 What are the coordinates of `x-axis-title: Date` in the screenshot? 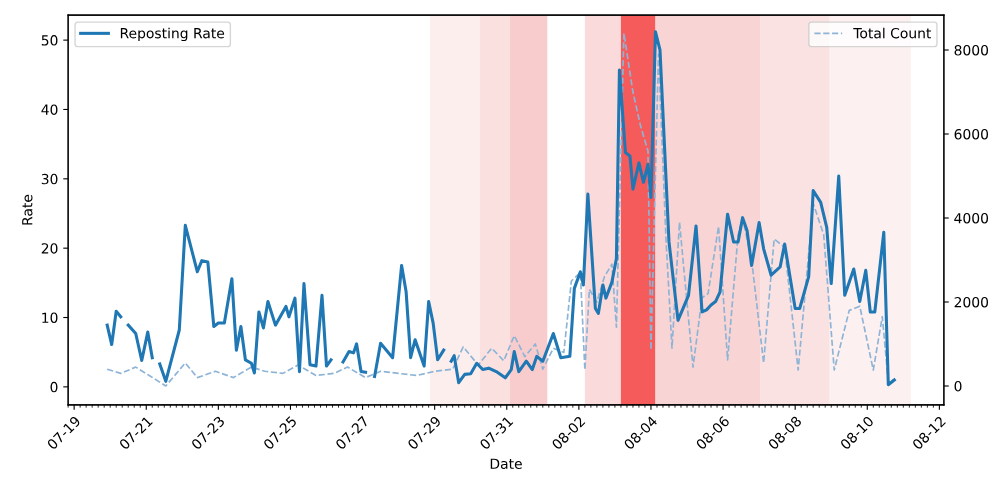 It's located at (506, 463).